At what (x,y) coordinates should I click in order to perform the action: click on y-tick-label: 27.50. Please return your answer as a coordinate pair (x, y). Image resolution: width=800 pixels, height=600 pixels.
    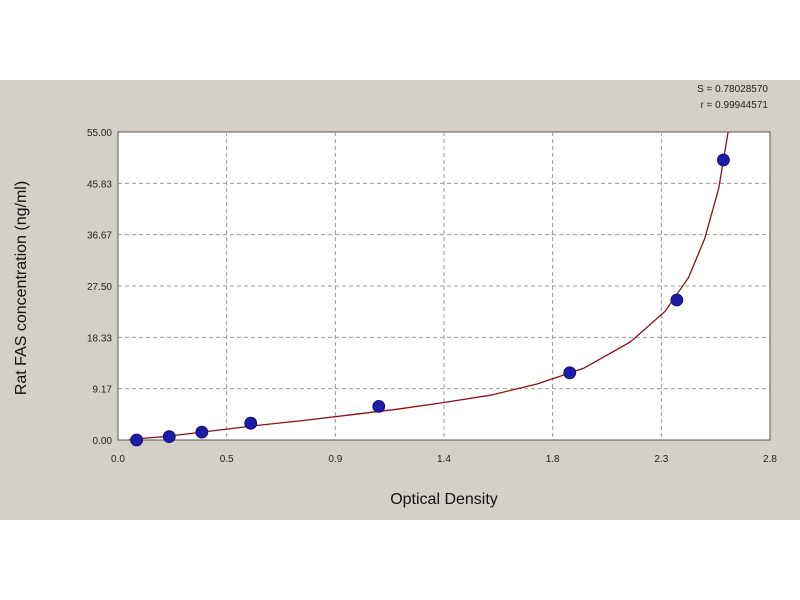
    Looking at the image, I should click on (99, 287).